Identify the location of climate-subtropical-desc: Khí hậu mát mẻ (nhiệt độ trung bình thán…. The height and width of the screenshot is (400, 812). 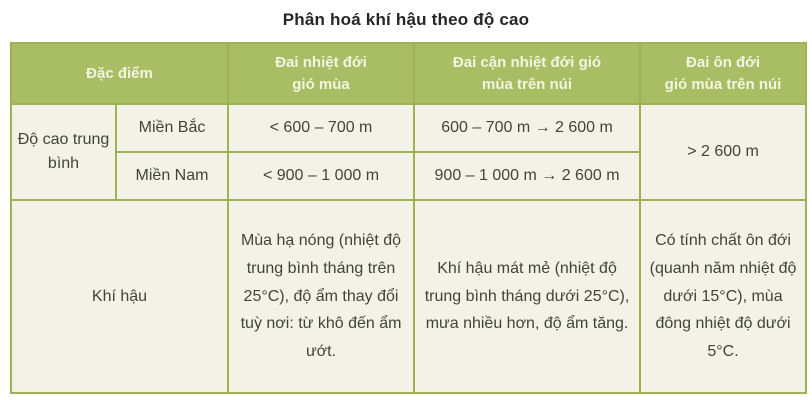
(527, 296).